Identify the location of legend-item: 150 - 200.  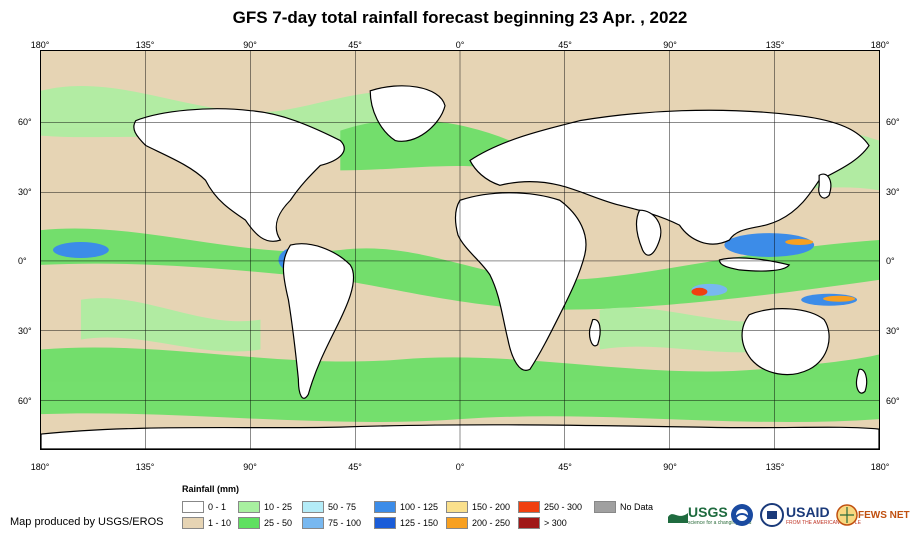
(478, 507).